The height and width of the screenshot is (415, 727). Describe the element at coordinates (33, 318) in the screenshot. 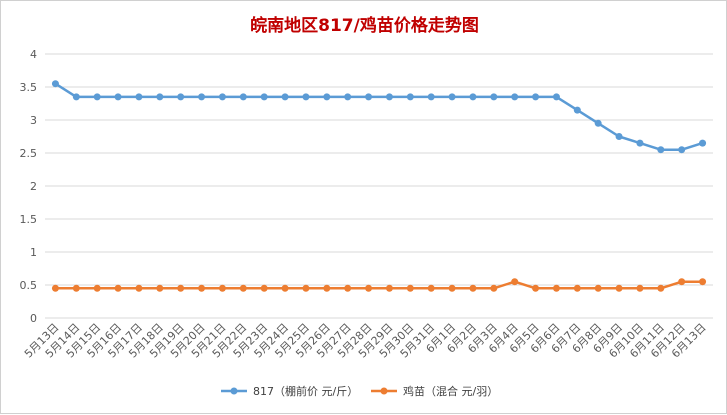

I see `y-tick-label: 0` at that location.